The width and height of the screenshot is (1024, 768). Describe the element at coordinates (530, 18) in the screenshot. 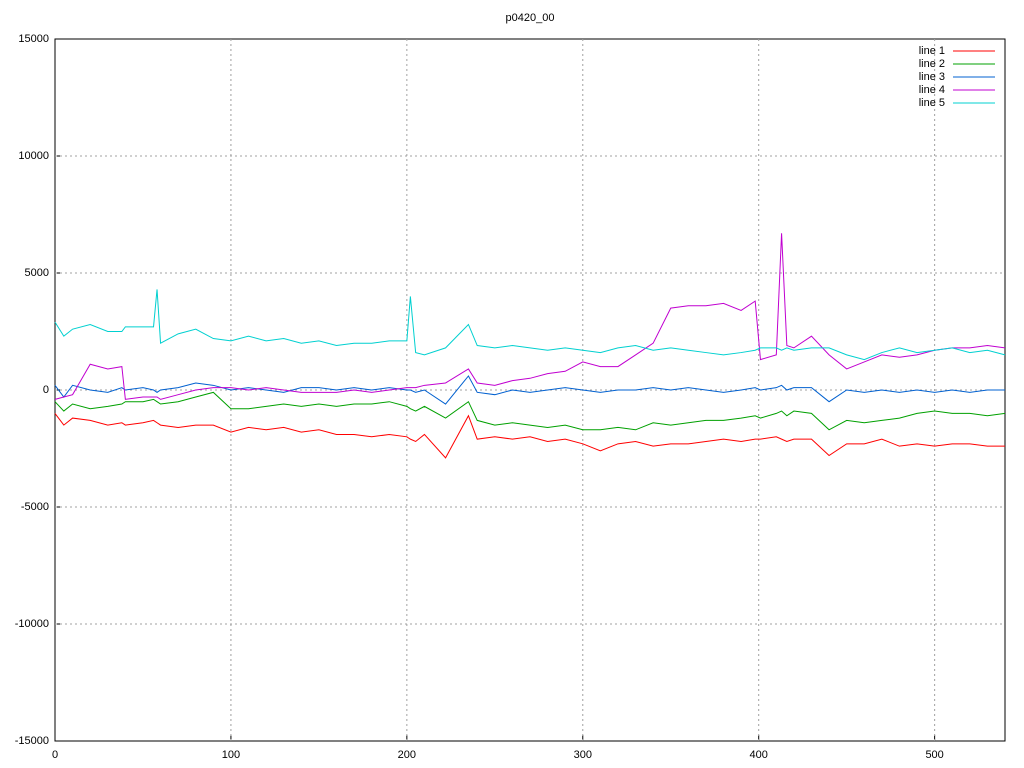

I see `chart-title: p0420_00` at that location.